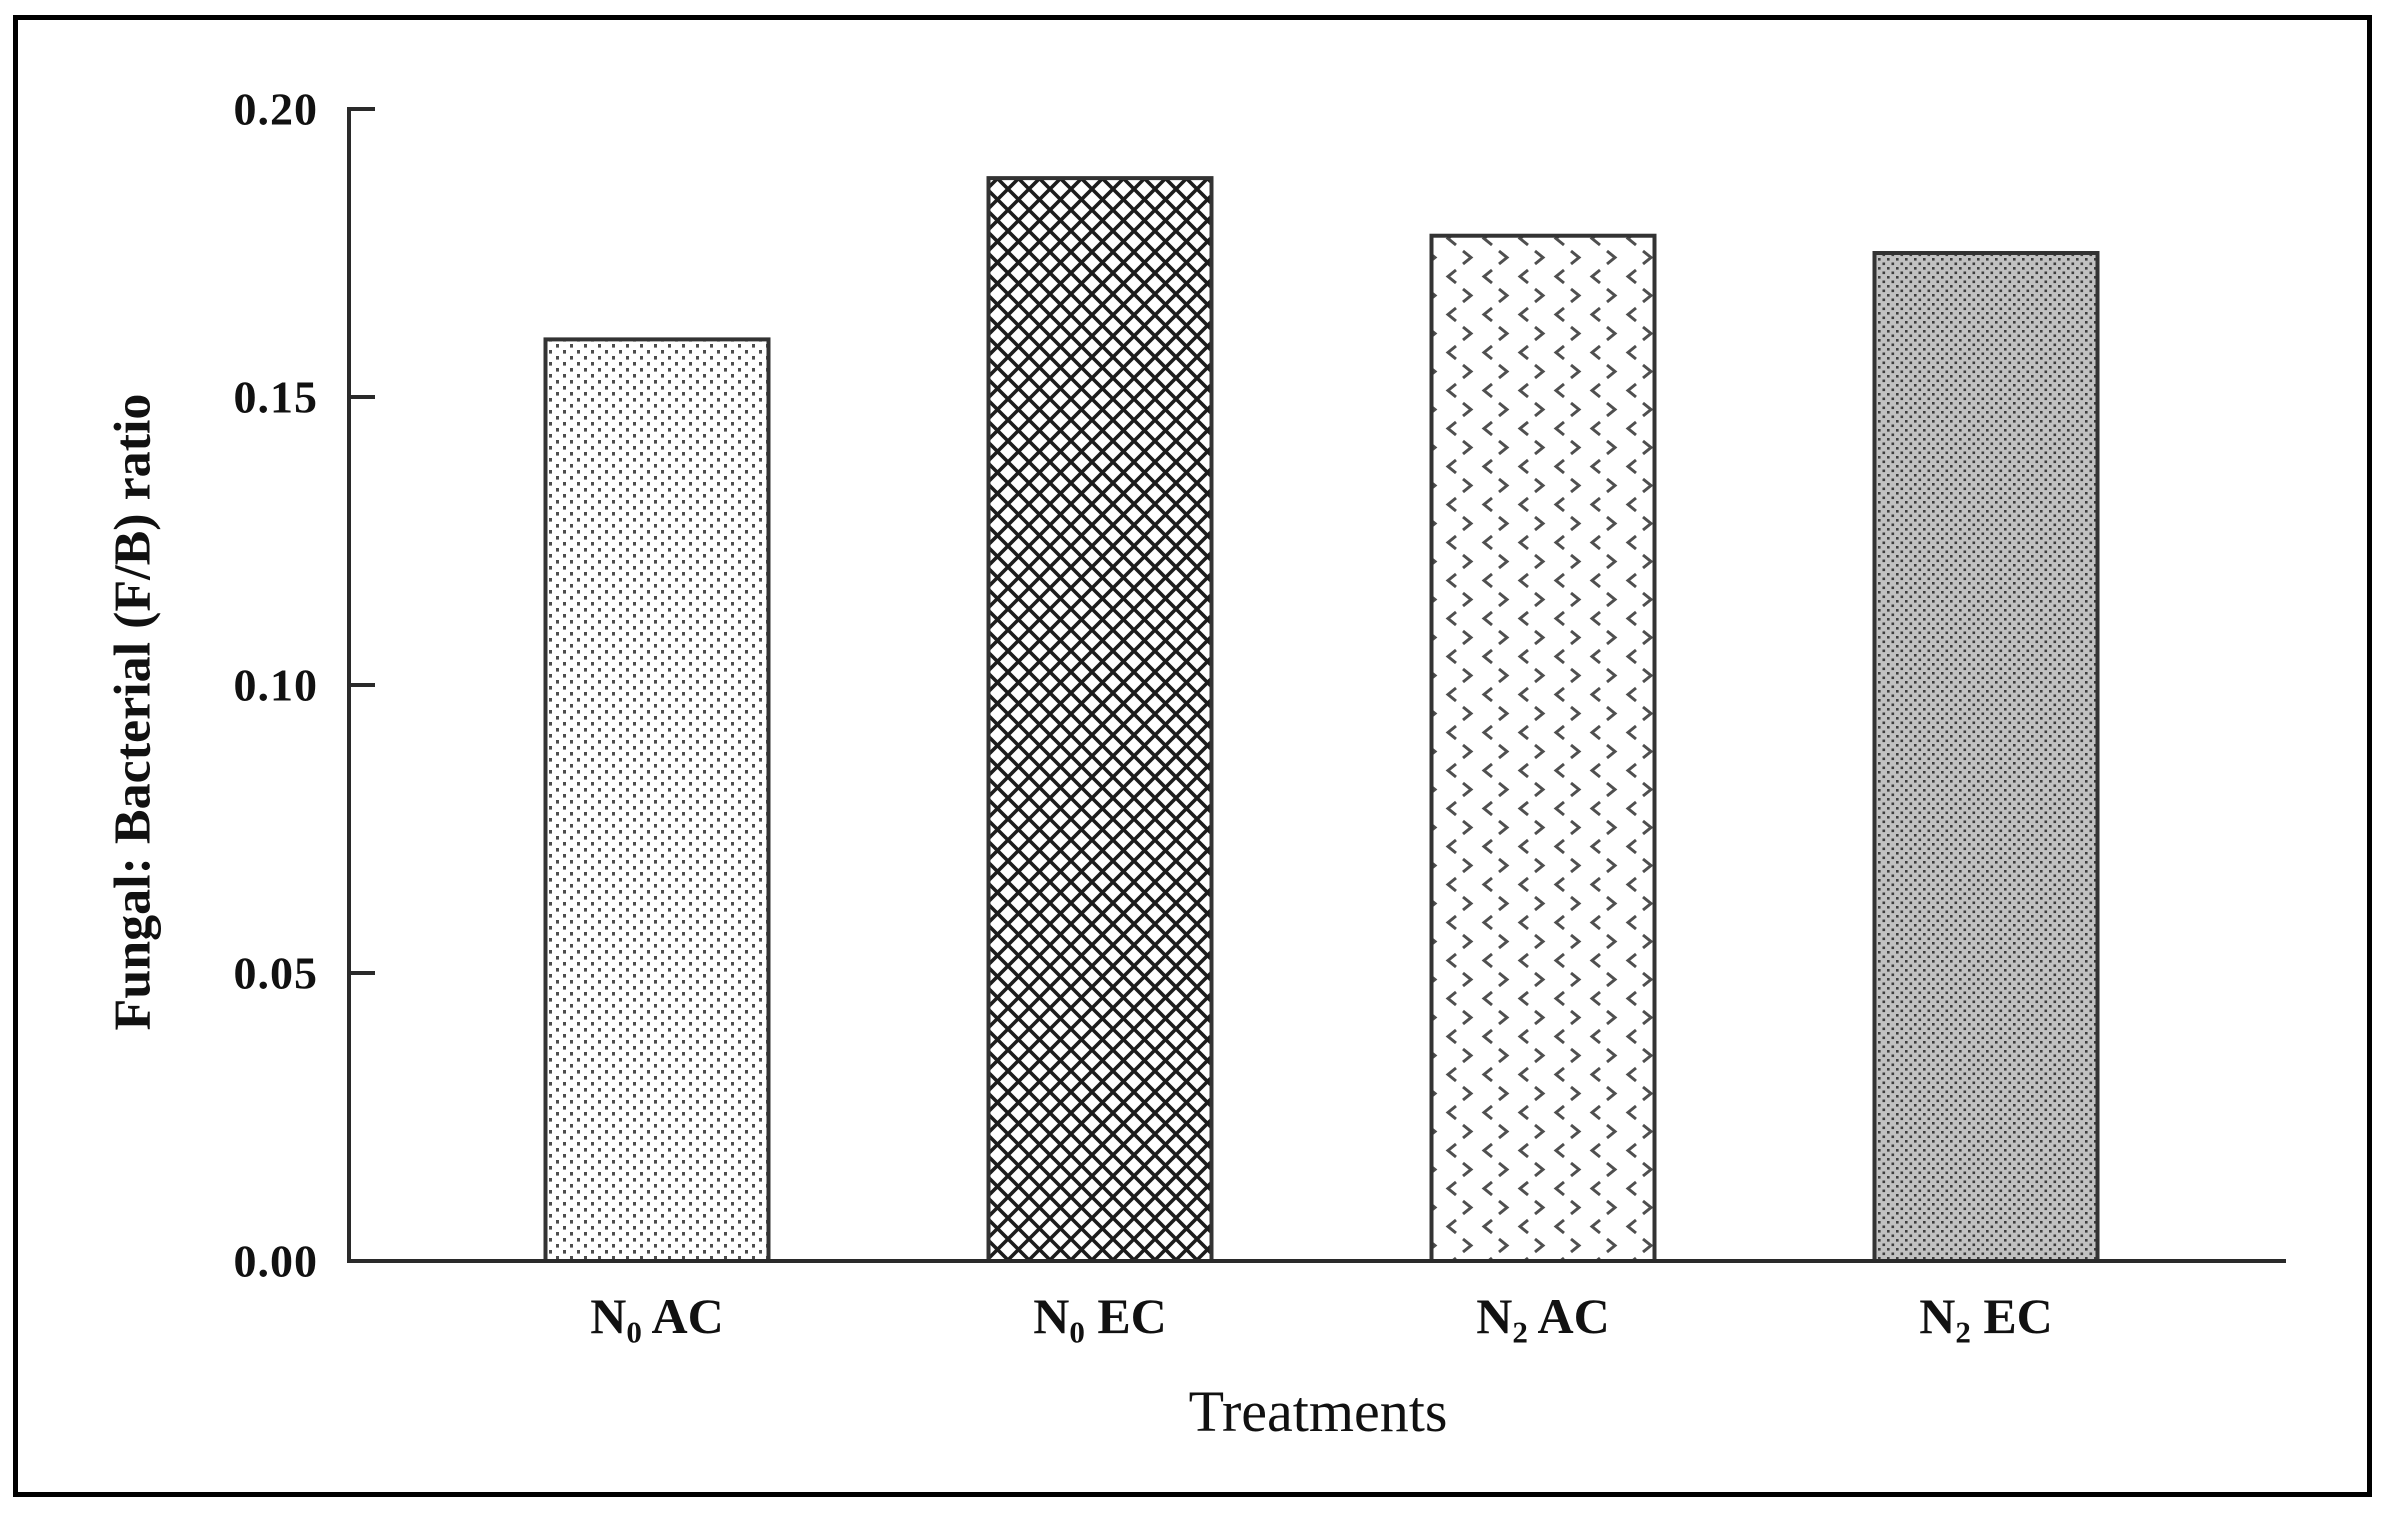 This screenshot has width=2389, height=1525. What do you see at coordinates (1986, 757) in the screenshot?
I see `bar-n2-ec` at bounding box center [1986, 757].